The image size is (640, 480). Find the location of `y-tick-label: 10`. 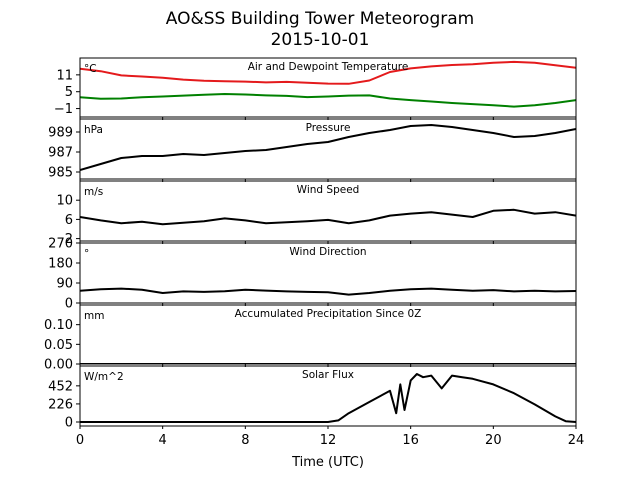

y-tick-label: 10 is located at coordinates (64, 201).